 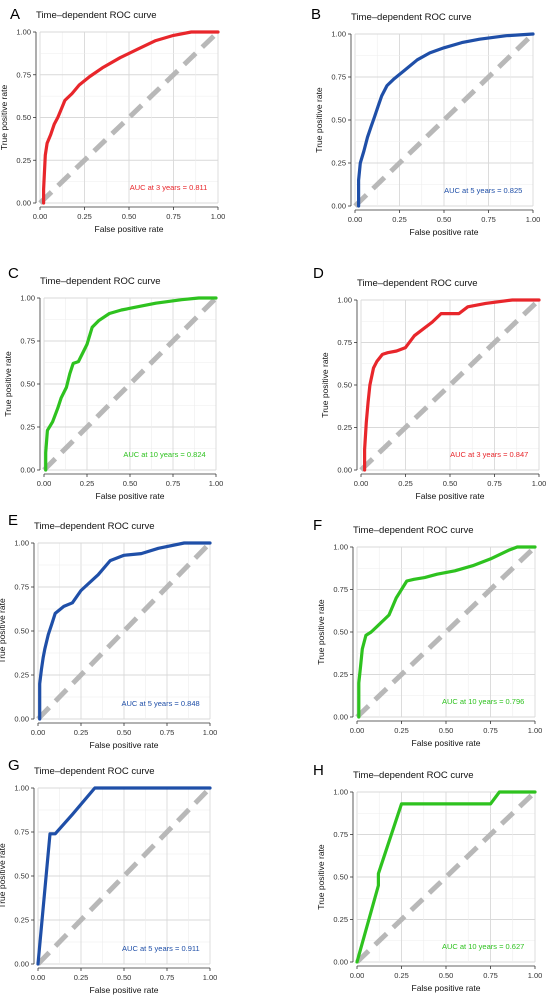 I want to click on panel-letter: G, so click(x=14, y=765).